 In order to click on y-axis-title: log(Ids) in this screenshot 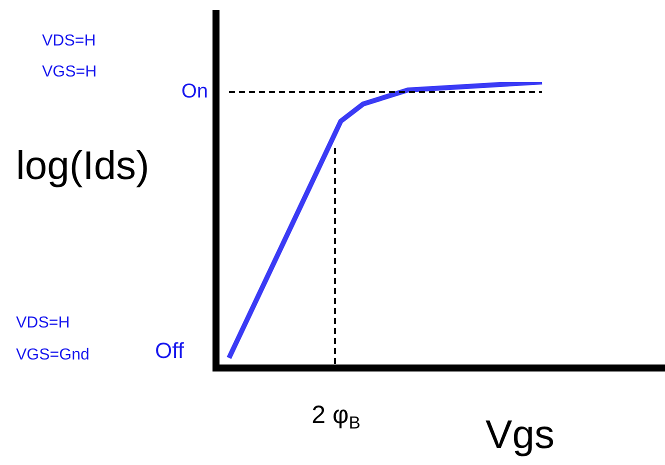, I will do `click(83, 166)`.